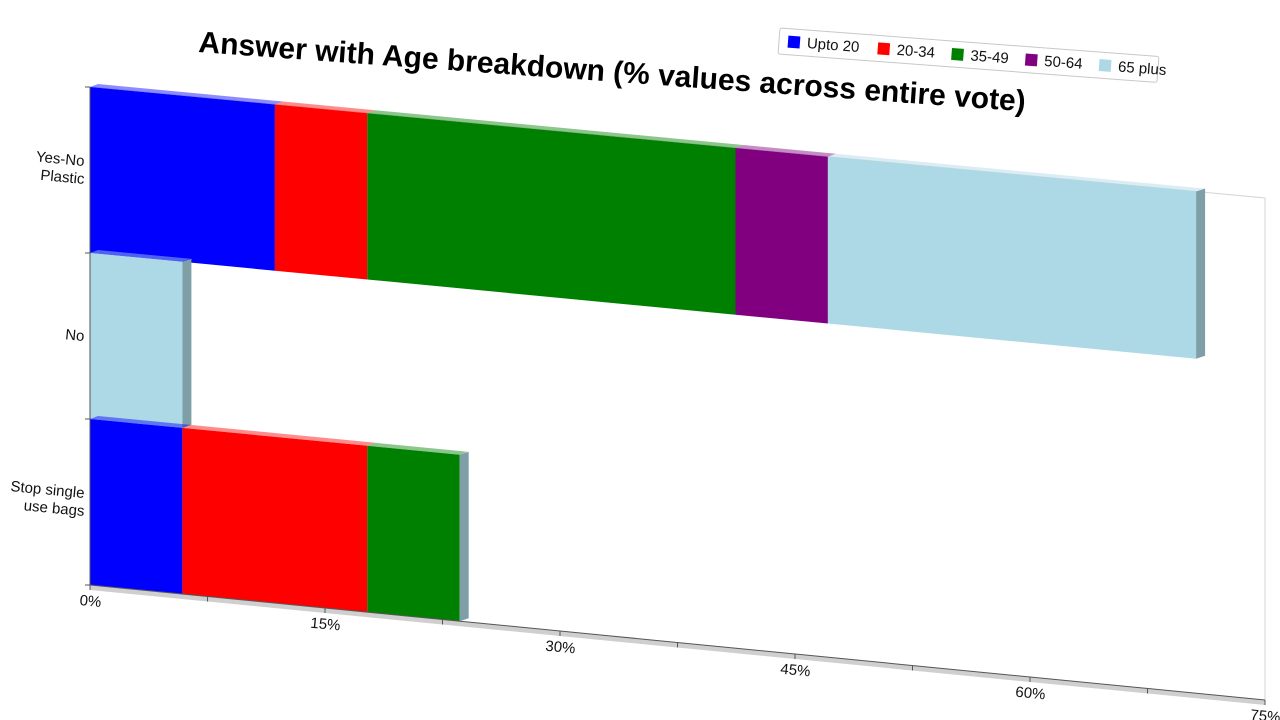 This screenshot has height=720, width=1280. What do you see at coordinates (325, 625) in the screenshot?
I see `x-tick-label: 15%` at bounding box center [325, 625].